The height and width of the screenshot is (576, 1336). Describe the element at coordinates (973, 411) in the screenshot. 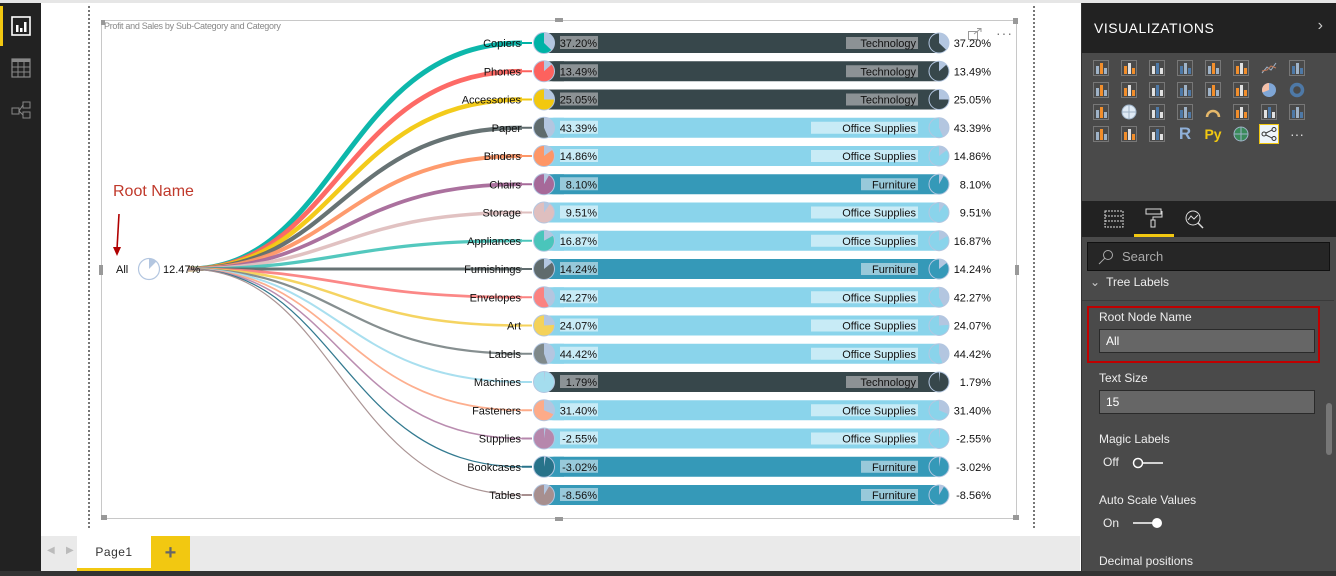

I see `right-value-label: 31.40%` at that location.